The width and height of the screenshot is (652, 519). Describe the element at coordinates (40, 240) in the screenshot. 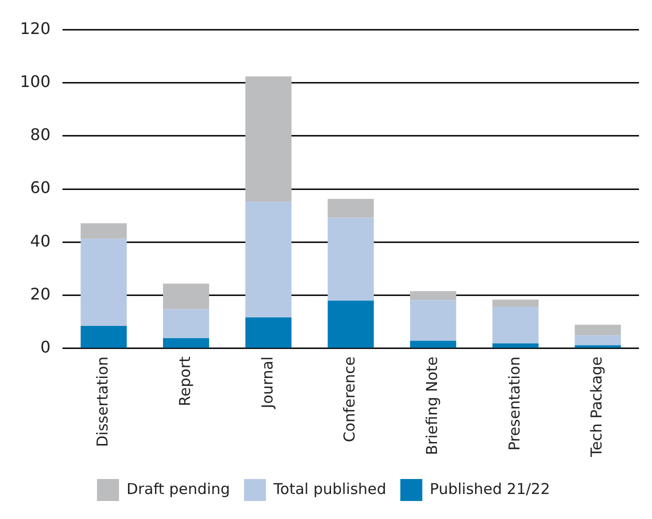

I see `y-tick-label: 40` at that location.